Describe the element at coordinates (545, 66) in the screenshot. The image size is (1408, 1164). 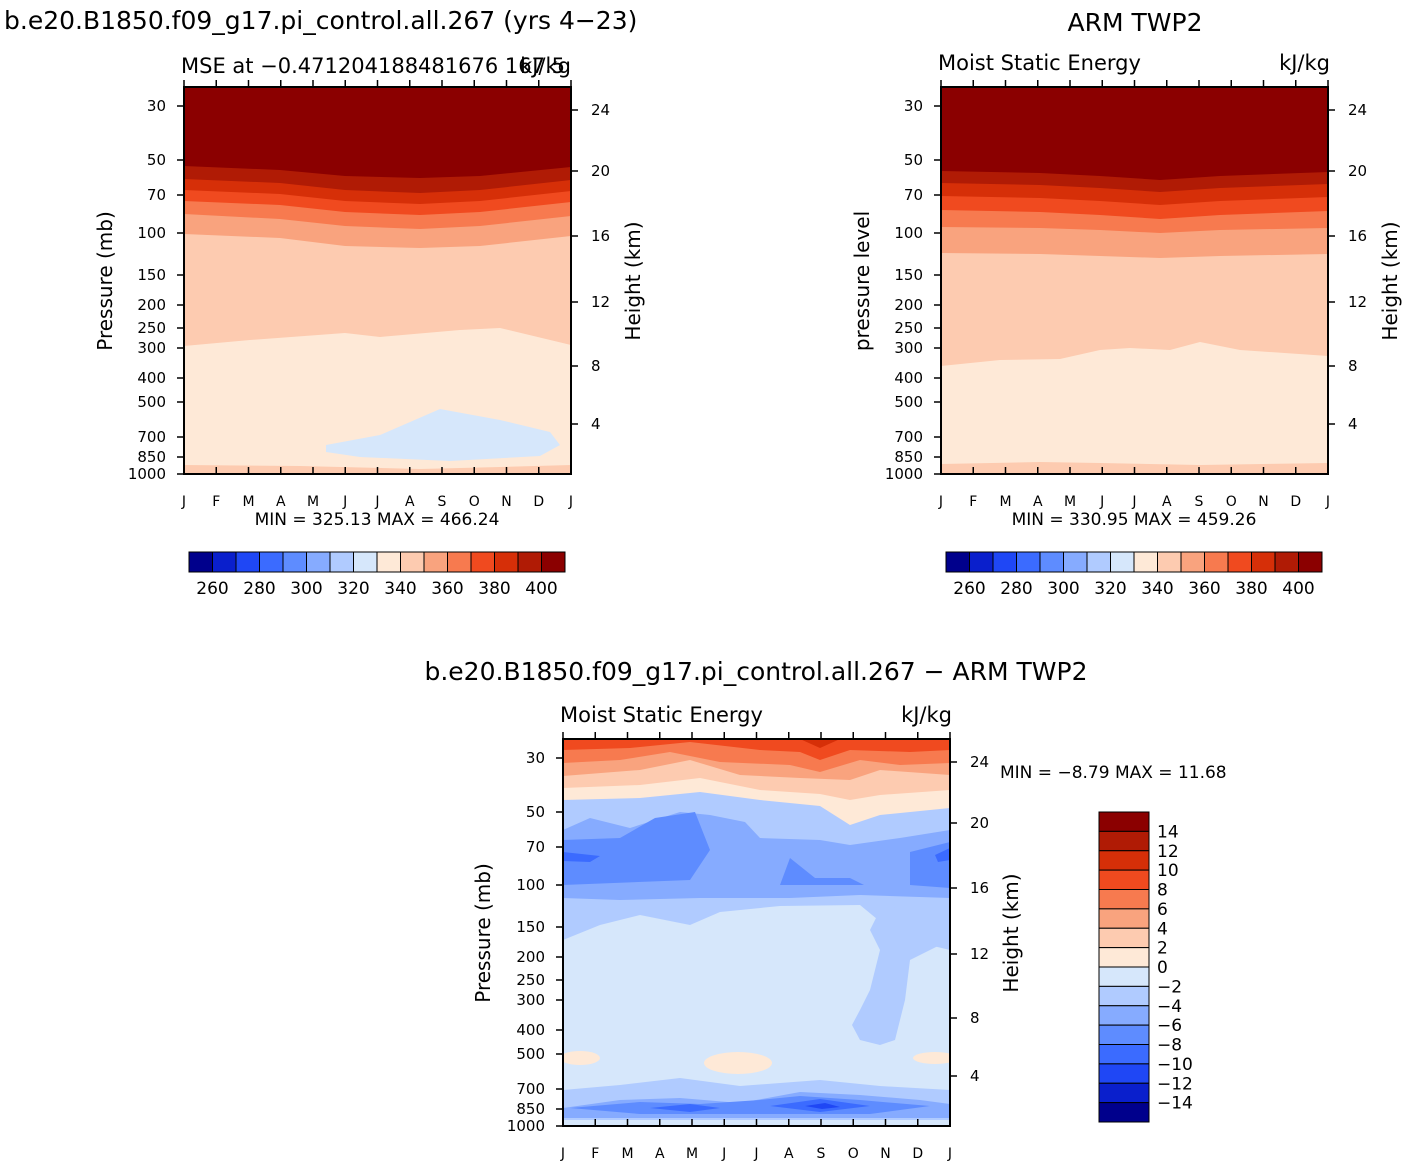
I see `model-right-label: kJ/kg` at that location.